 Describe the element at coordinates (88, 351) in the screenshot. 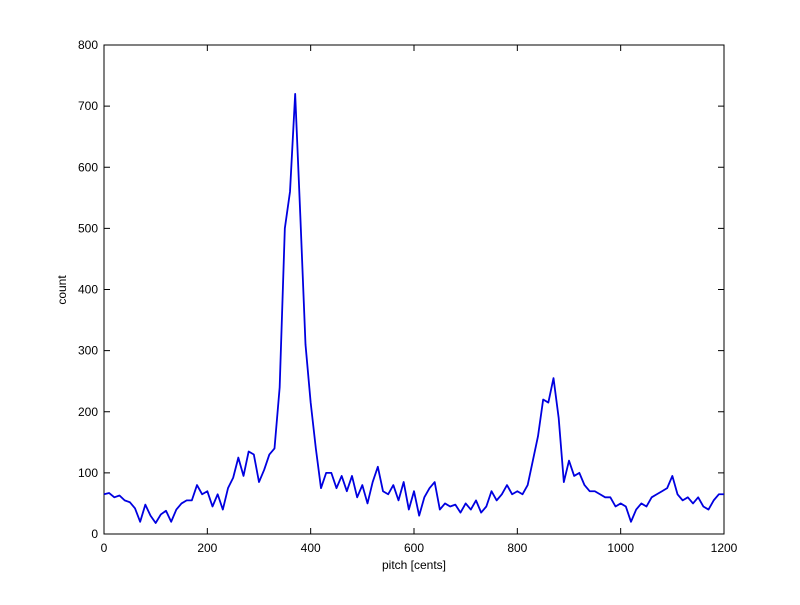

I see `y-tick-label: 300` at that location.